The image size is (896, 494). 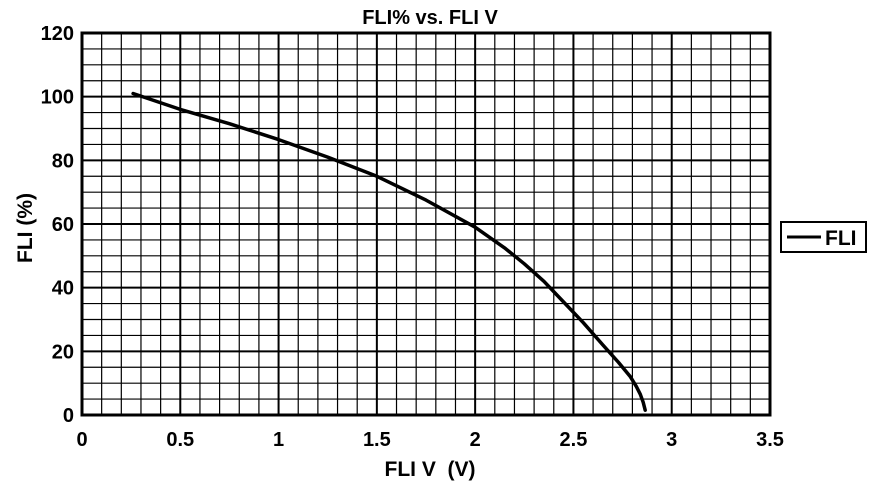 I want to click on legend: FLI, so click(x=823, y=237).